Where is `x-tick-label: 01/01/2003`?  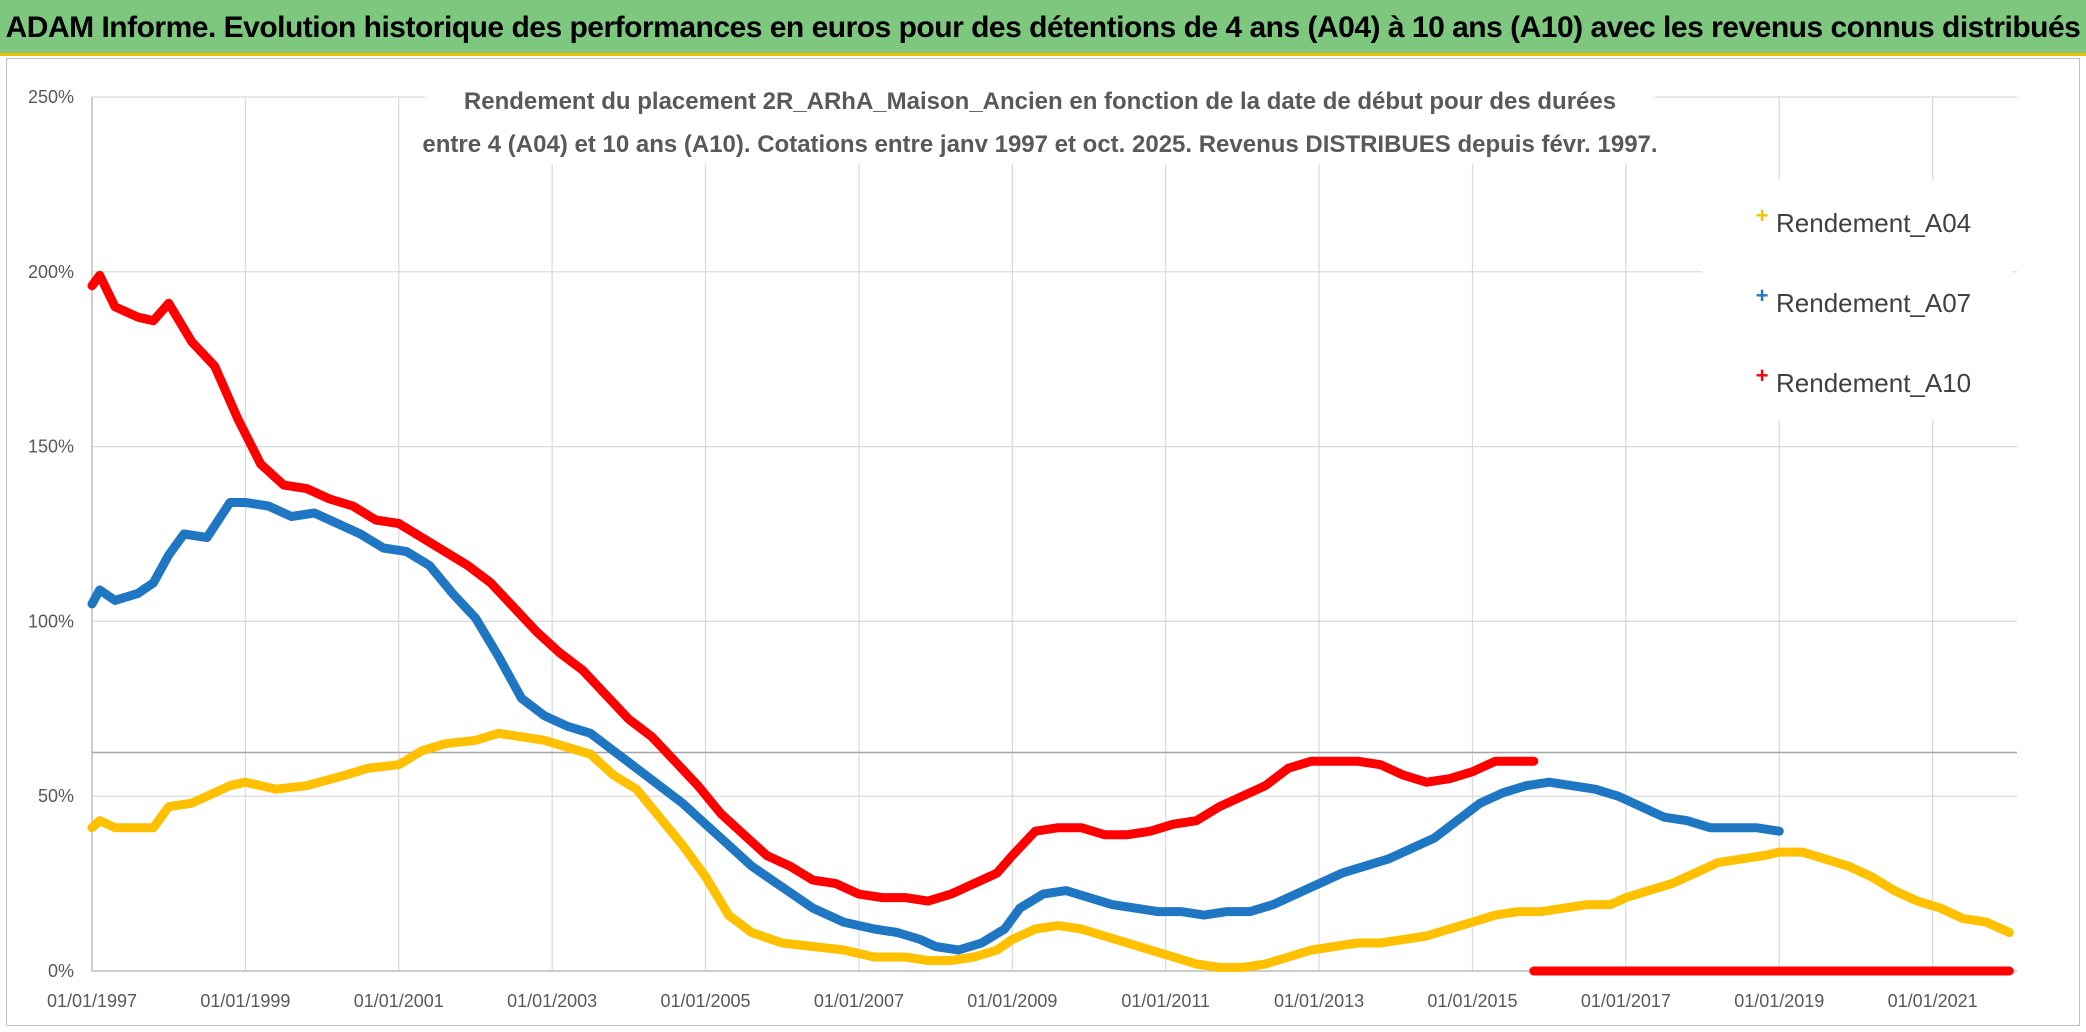
x-tick-label: 01/01/2003 is located at coordinates (552, 1001).